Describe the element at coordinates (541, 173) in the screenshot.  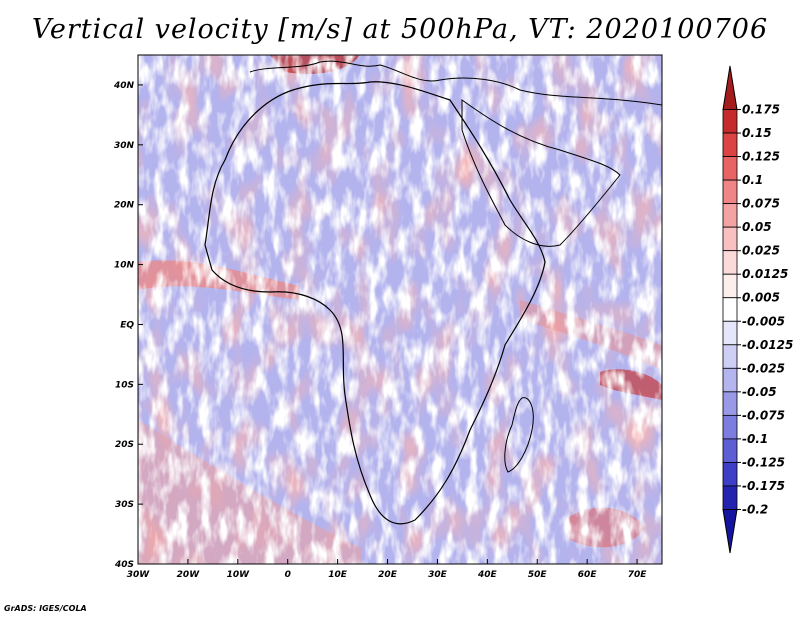
I see `arabia-coastline` at that location.